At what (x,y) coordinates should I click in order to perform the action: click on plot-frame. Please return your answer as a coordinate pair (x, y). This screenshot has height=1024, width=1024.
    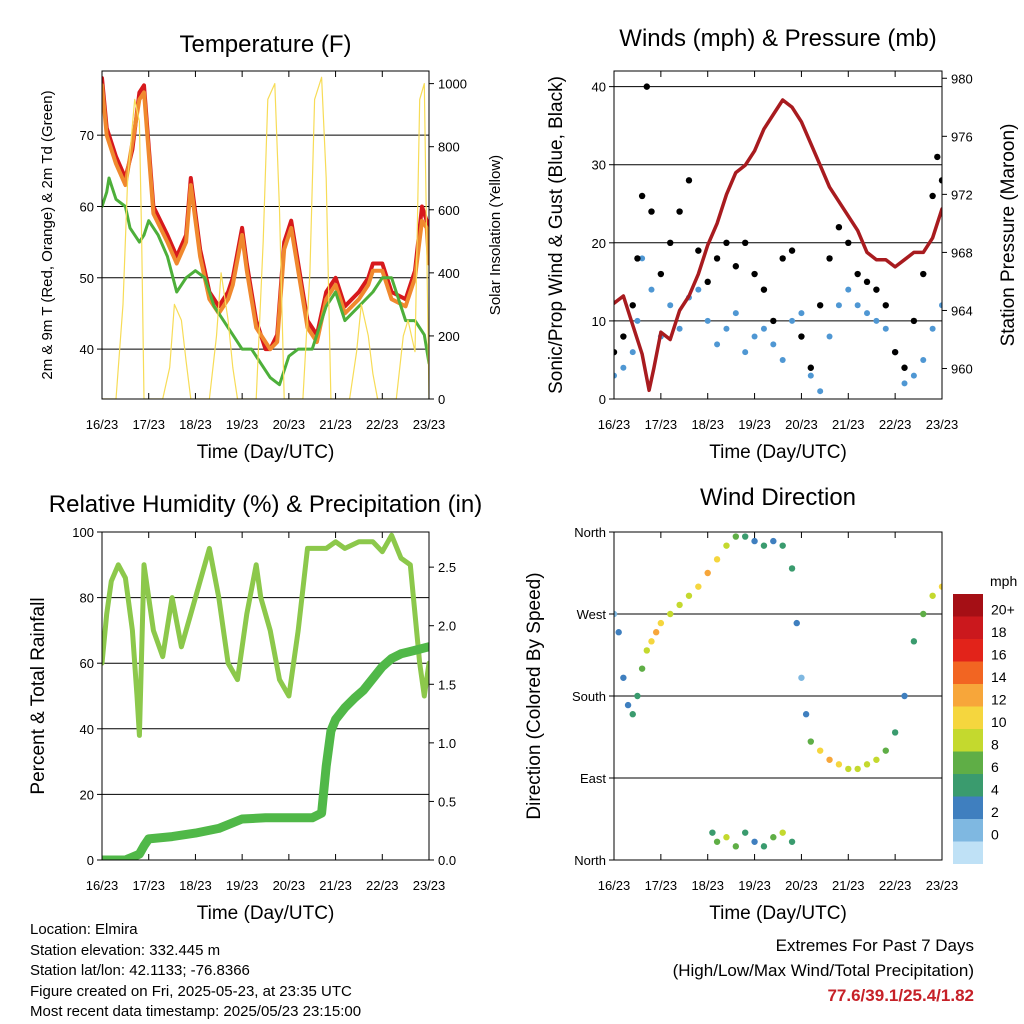
    Looking at the image, I should click on (265, 696).